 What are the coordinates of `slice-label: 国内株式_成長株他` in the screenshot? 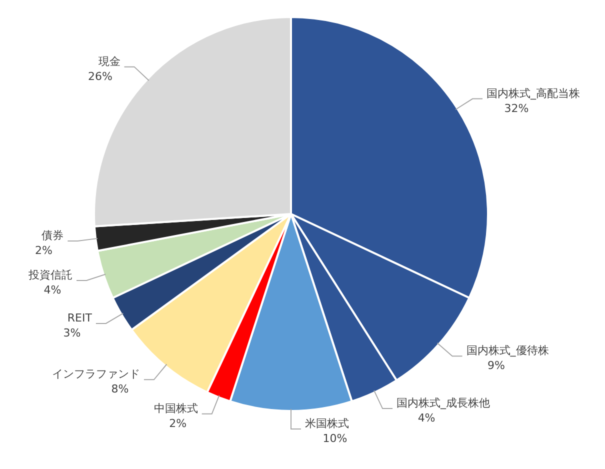 It's located at (443, 403).